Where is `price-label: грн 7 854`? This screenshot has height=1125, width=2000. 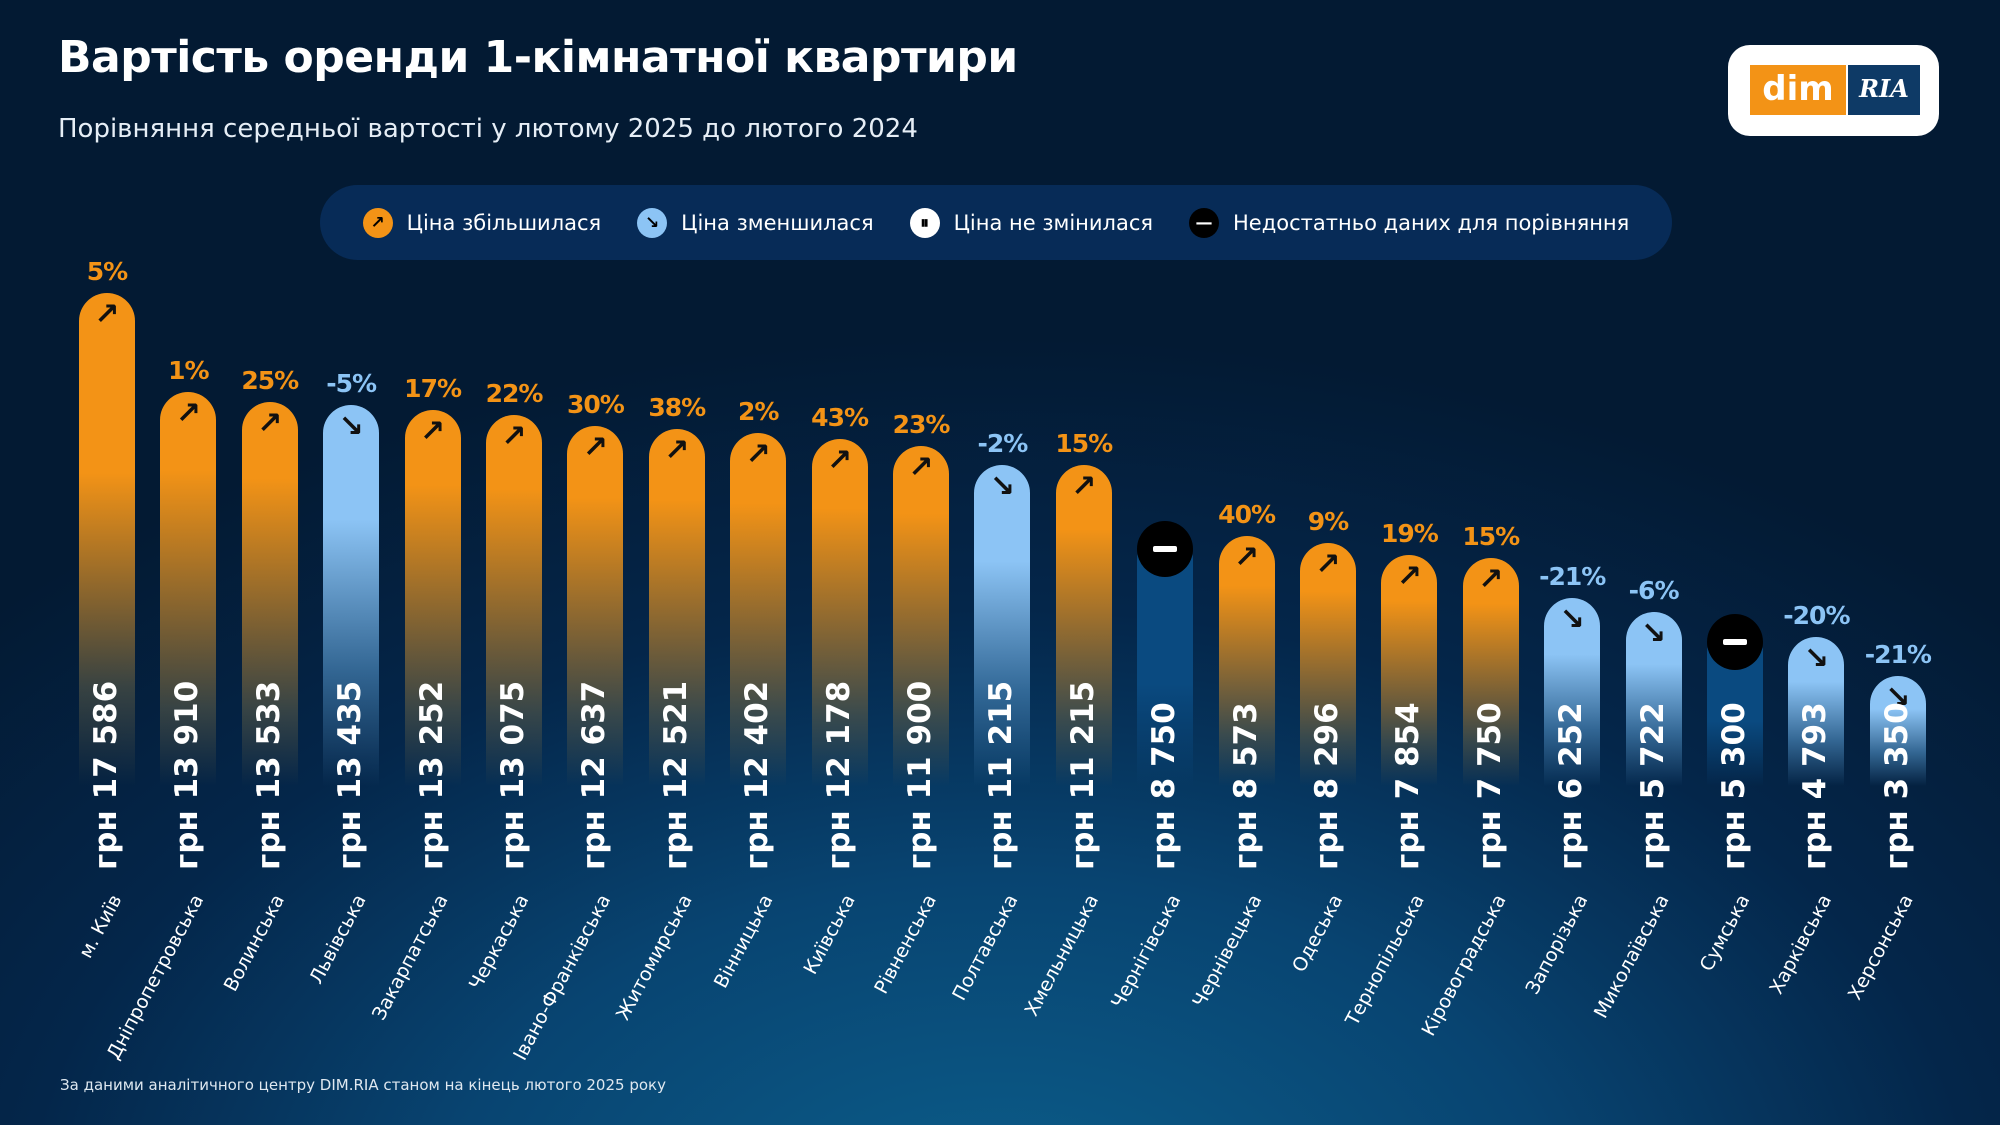 price-label: грн 7 854 is located at coordinates (1408, 786).